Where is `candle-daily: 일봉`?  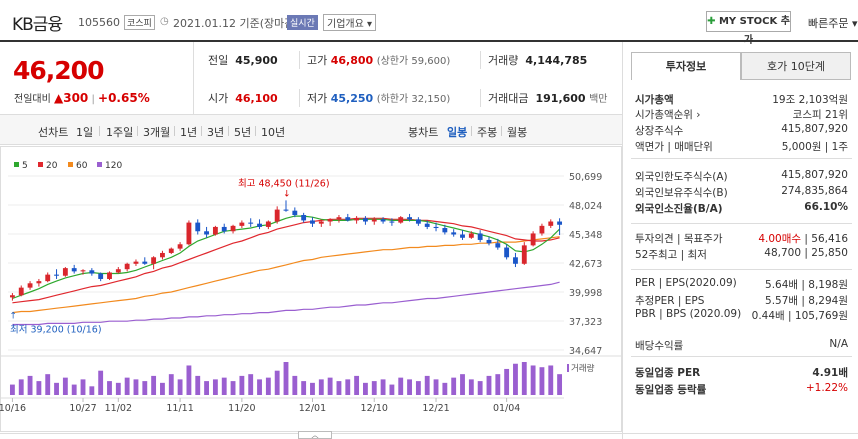
candle-daily: 일봉 is located at coordinates (457, 132).